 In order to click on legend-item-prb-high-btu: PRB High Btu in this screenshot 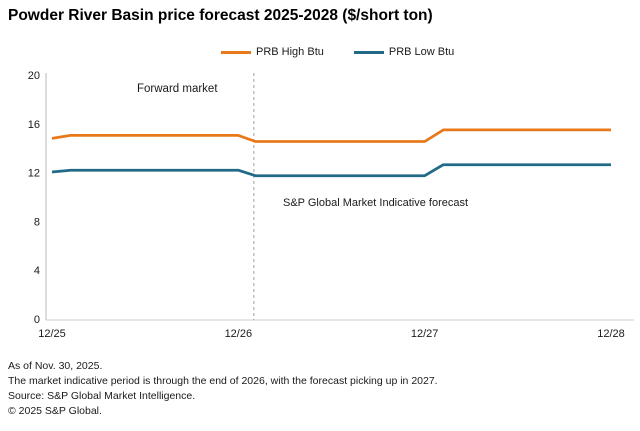, I will do `click(272, 52)`.